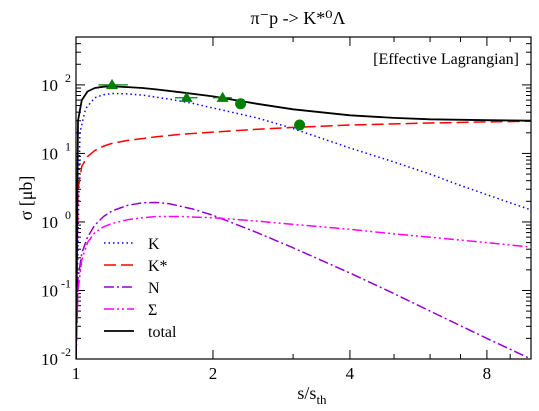  I want to click on legend-label-K: K, so click(154, 244).